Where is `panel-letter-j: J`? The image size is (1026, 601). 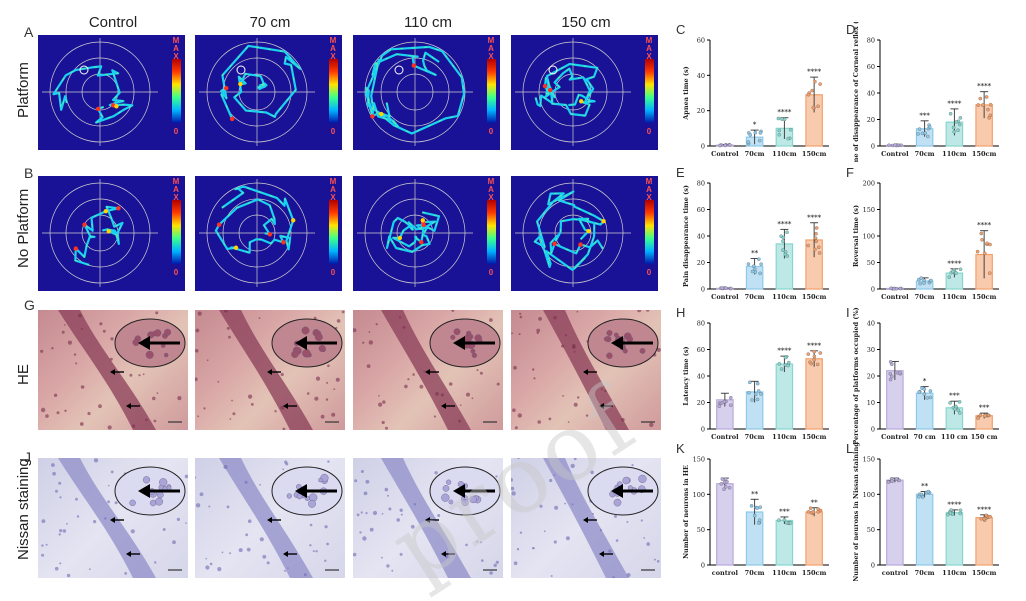 panel-letter-j: J is located at coordinates (27, 457).